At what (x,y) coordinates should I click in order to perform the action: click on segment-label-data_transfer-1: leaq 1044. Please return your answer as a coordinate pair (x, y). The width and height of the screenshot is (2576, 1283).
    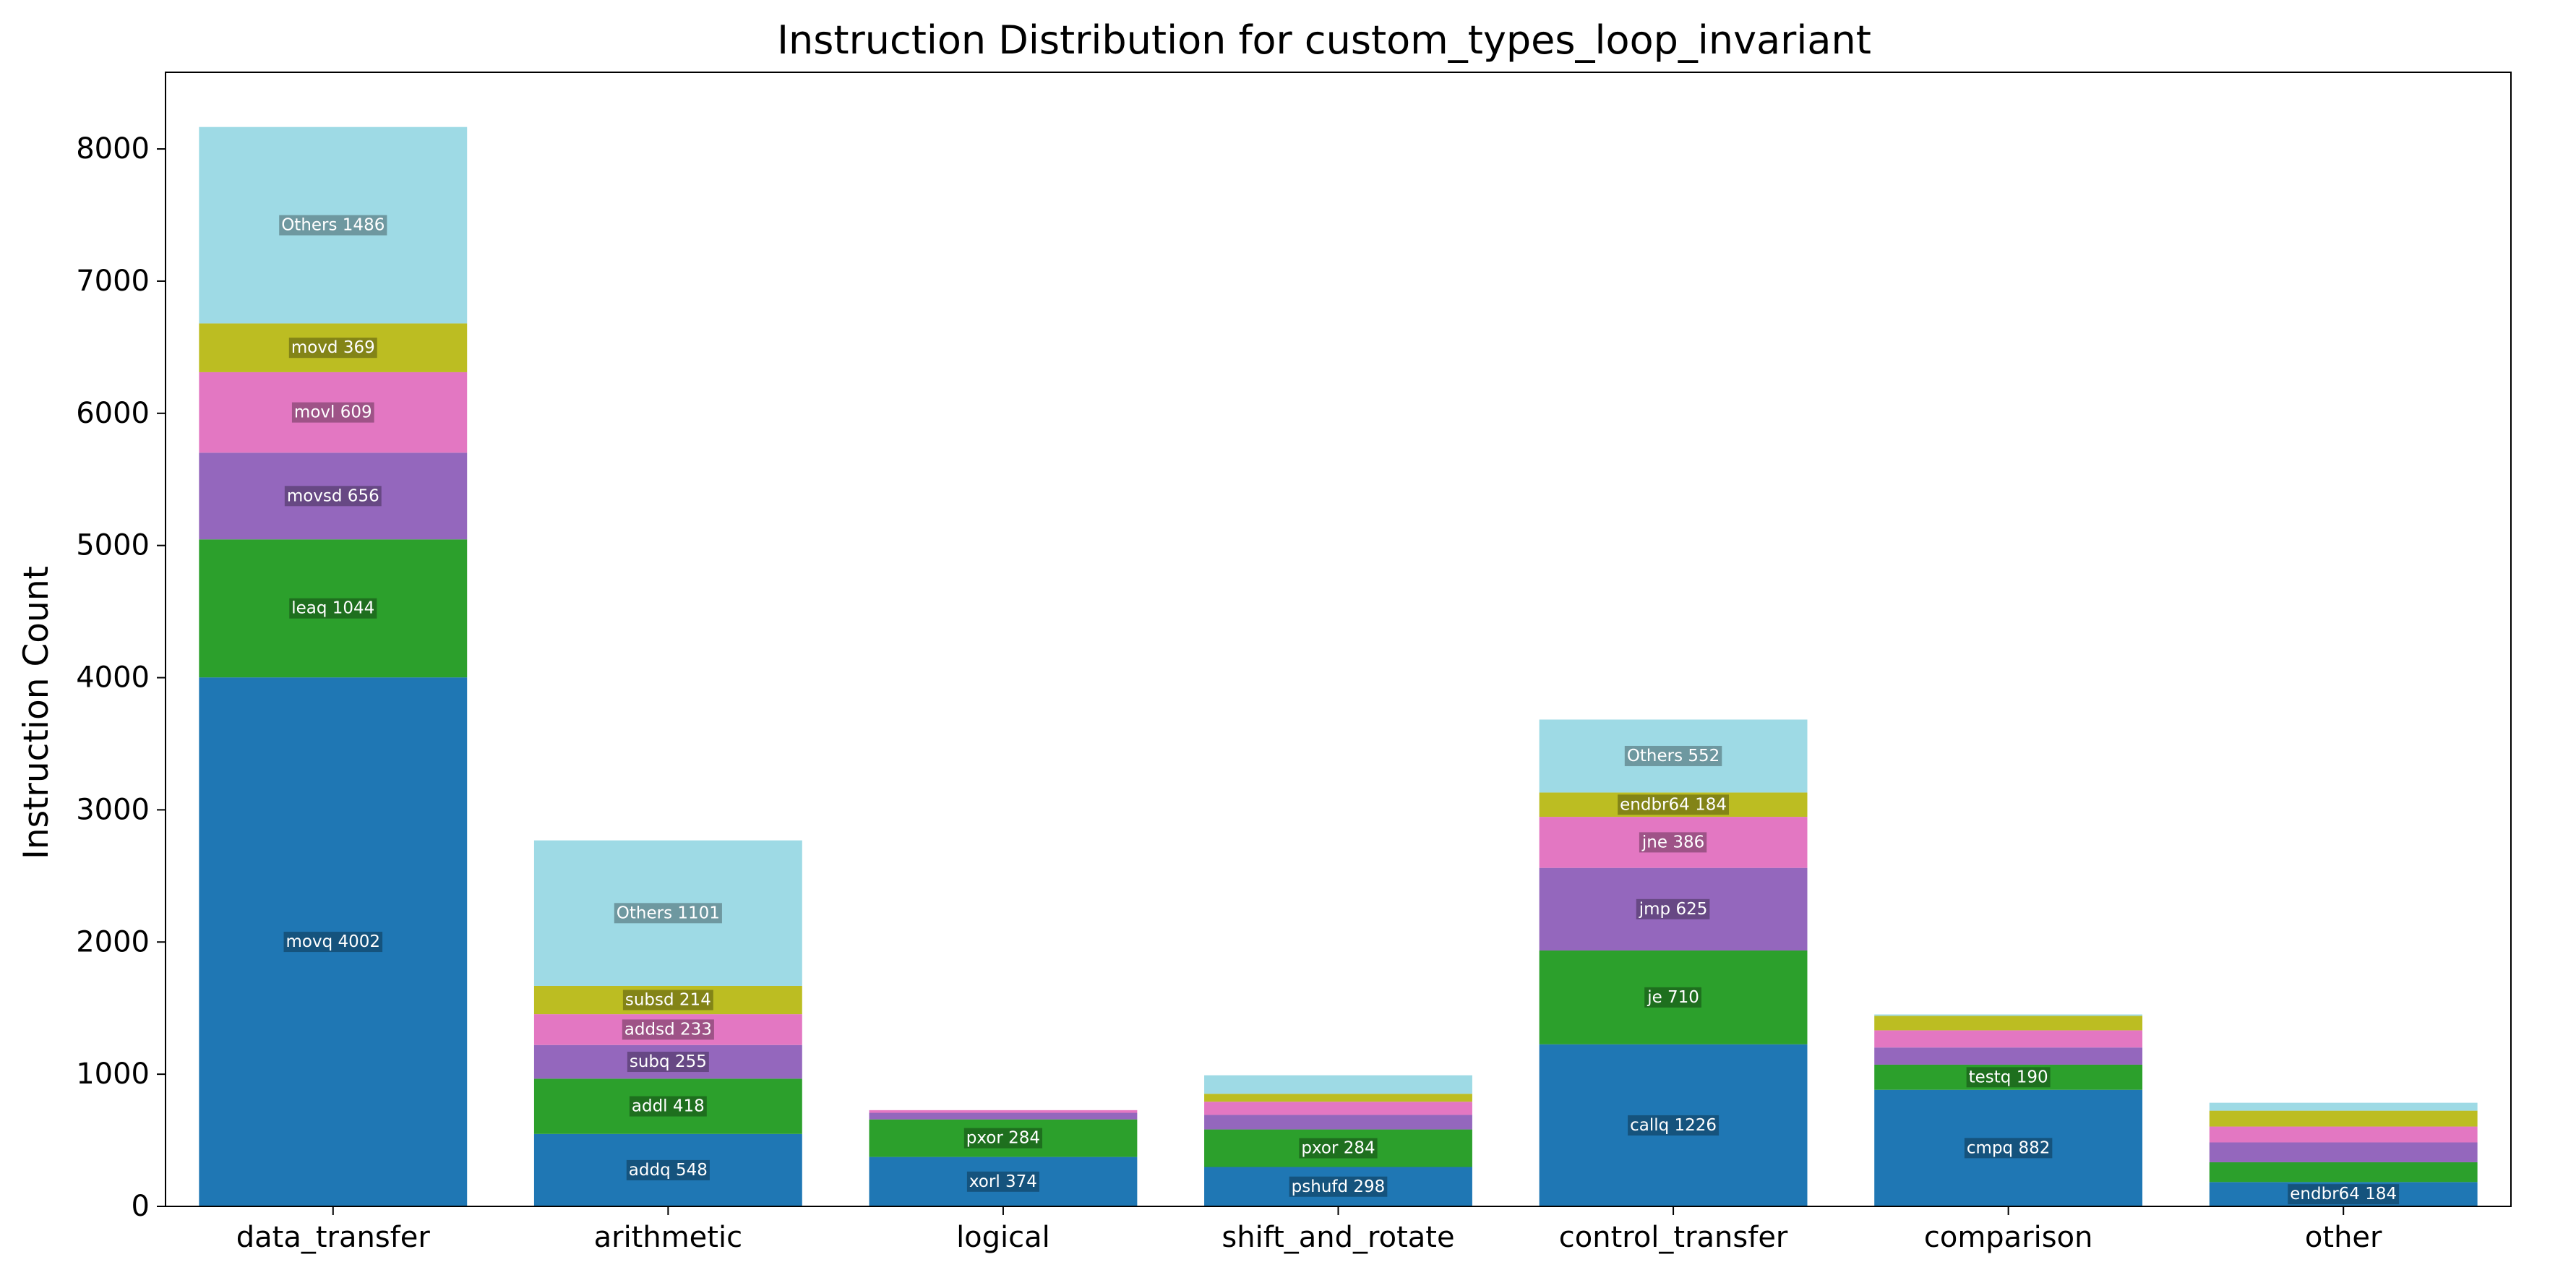
    Looking at the image, I should click on (333, 608).